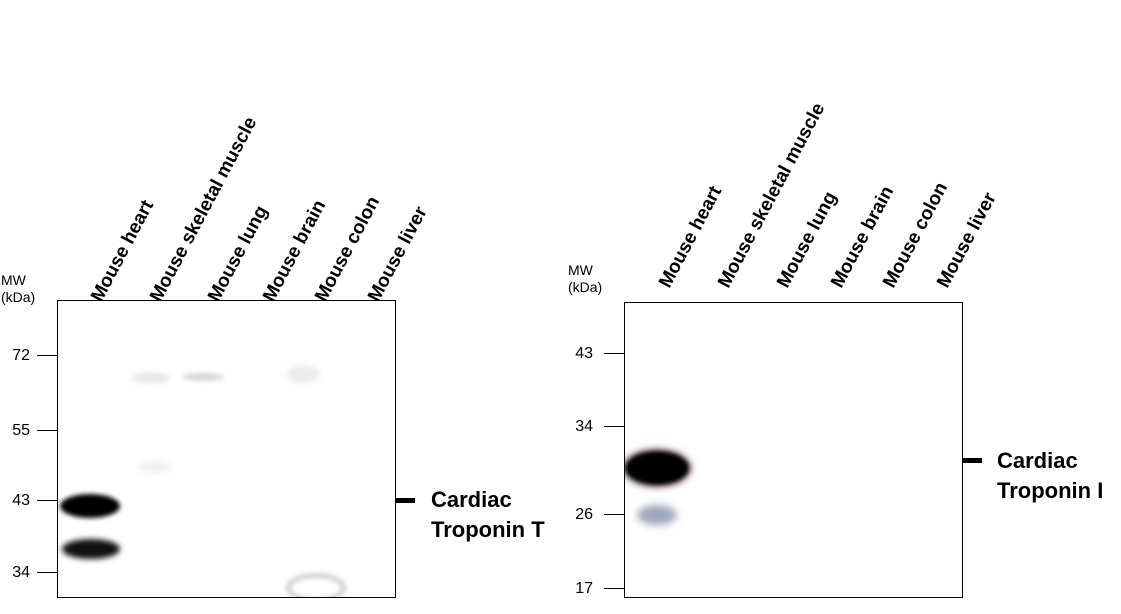 This screenshot has height=614, width=1121. Describe the element at coordinates (316, 585) in the screenshot. I see `smear-artifact` at that location.